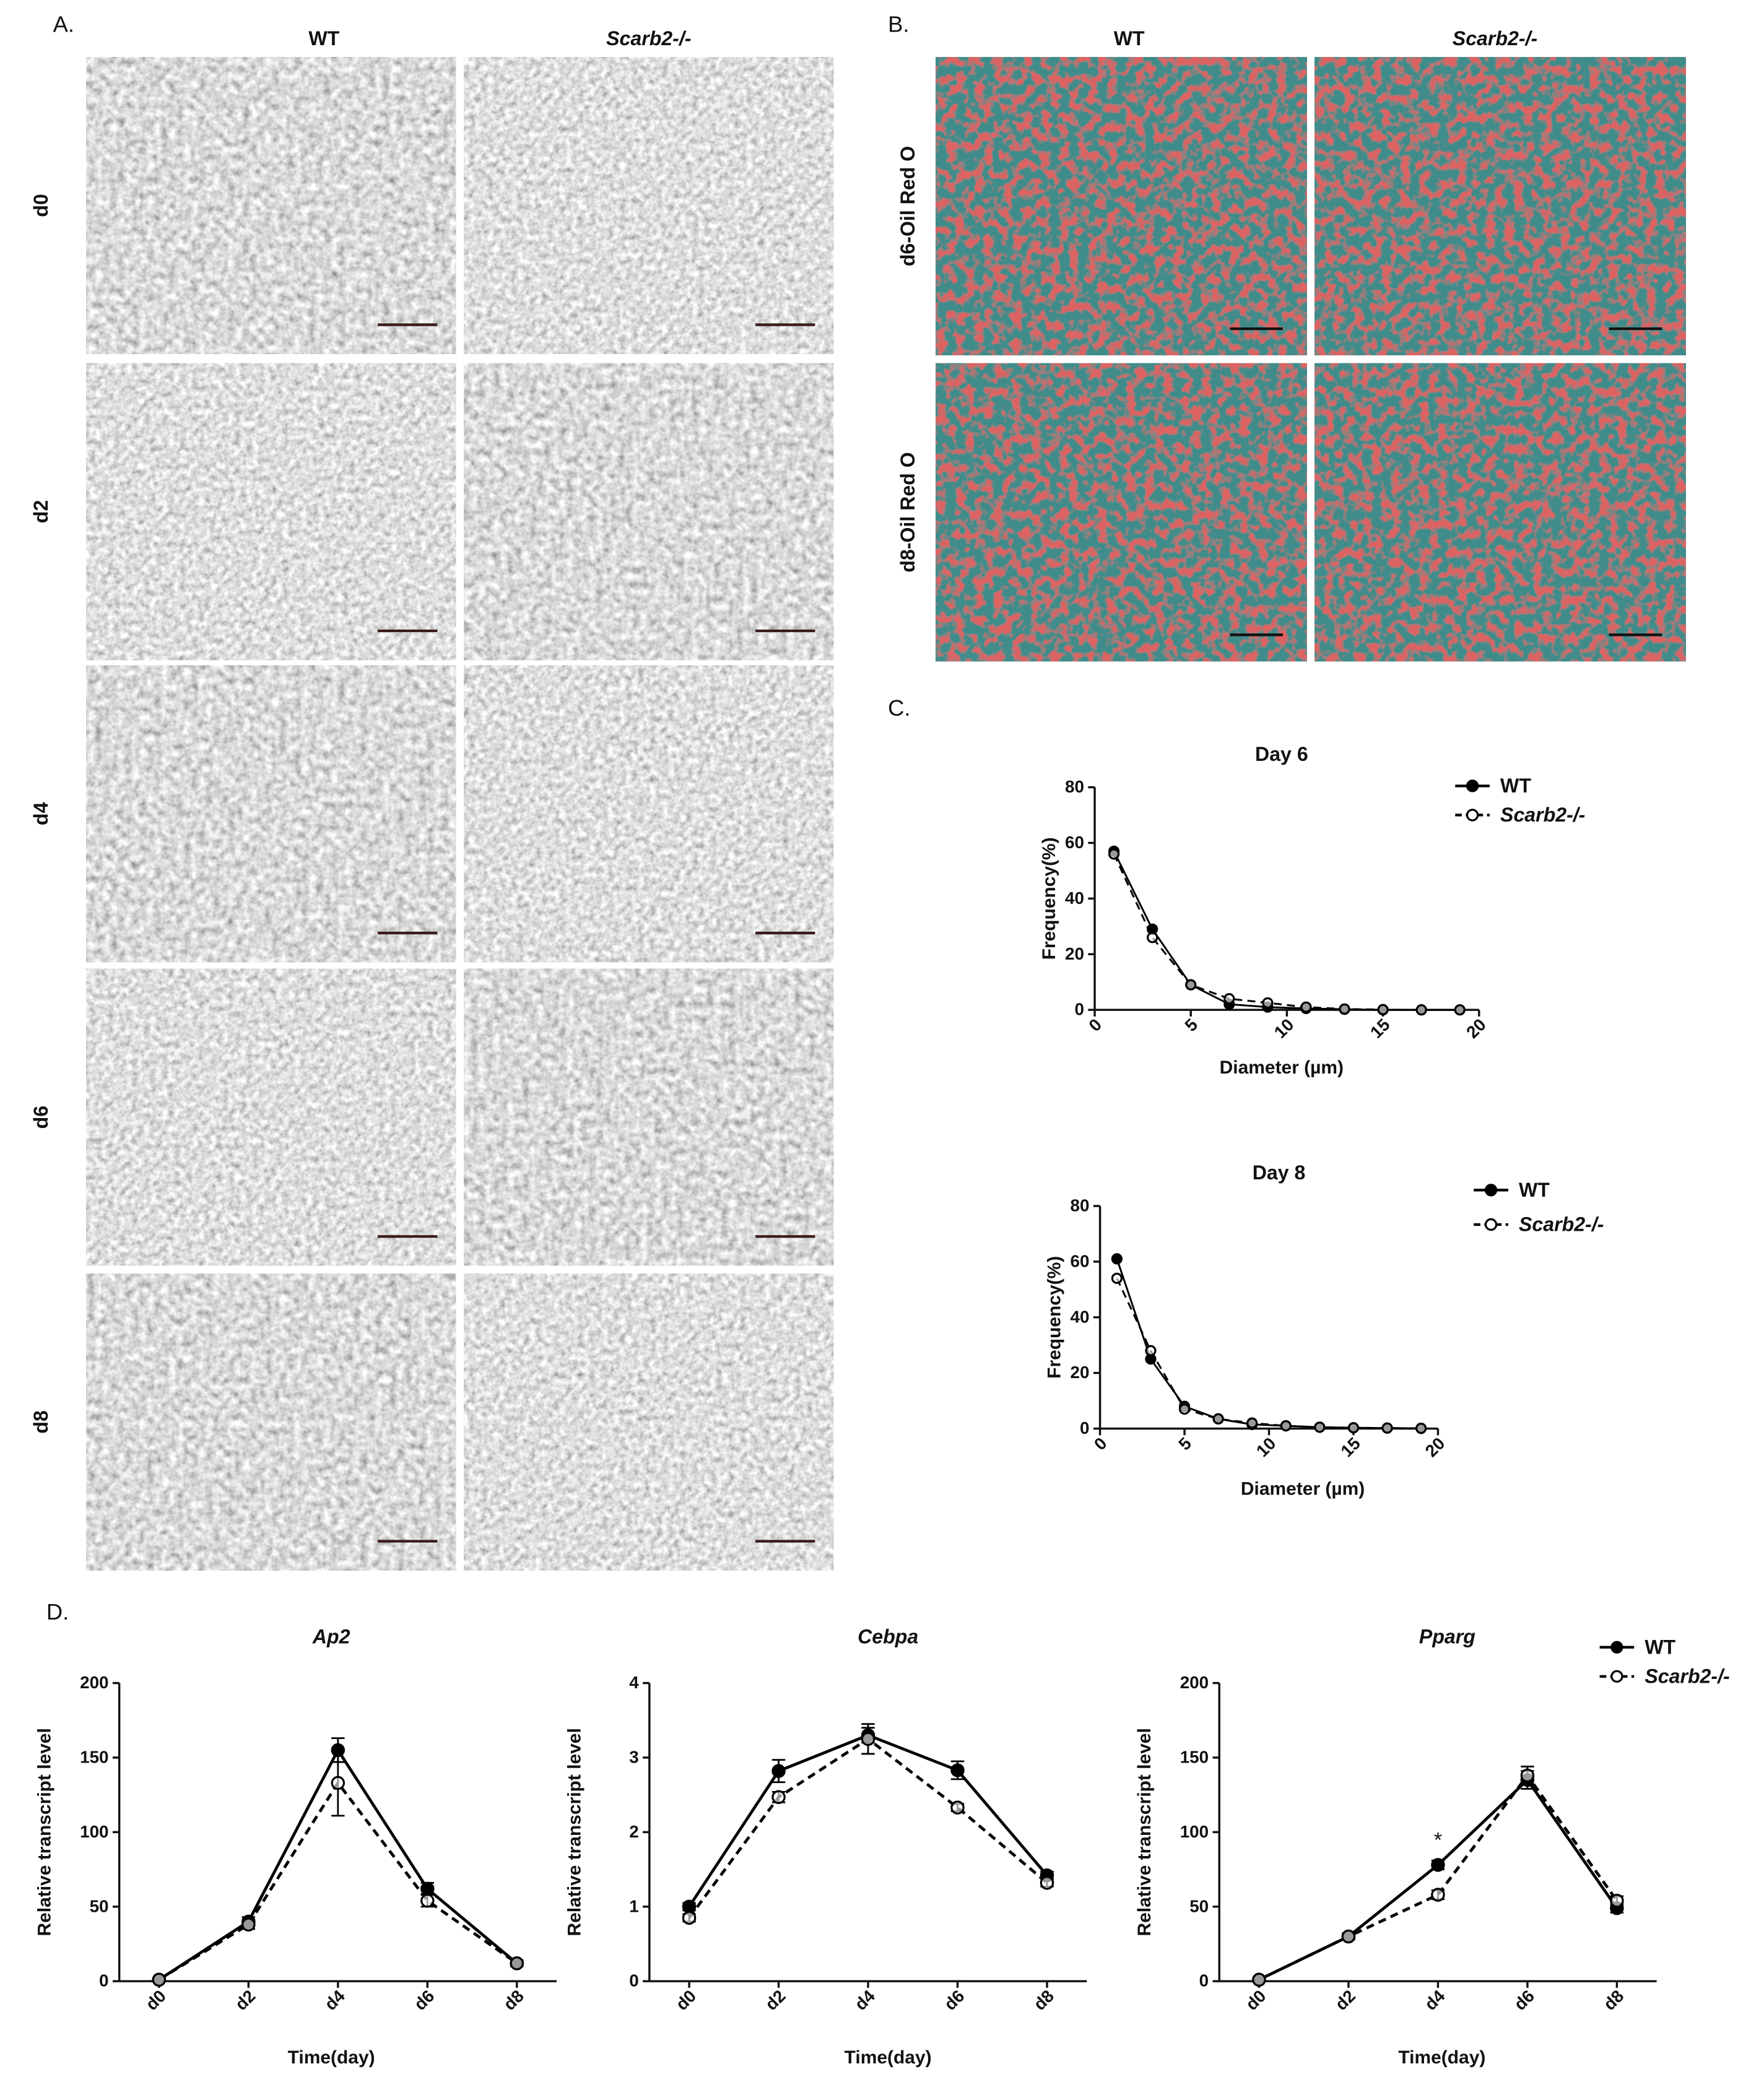  What do you see at coordinates (1121, 206) in the screenshot?
I see `stained-image` at bounding box center [1121, 206].